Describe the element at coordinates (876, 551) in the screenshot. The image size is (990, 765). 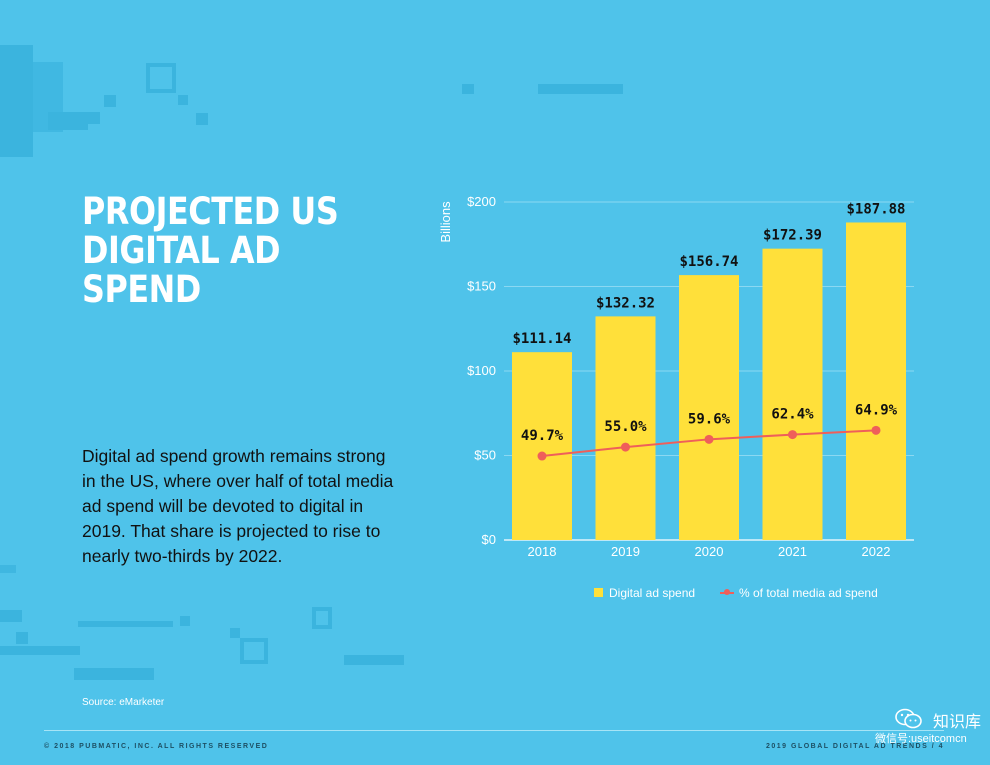
I see `x-tick-label: 2022` at that location.